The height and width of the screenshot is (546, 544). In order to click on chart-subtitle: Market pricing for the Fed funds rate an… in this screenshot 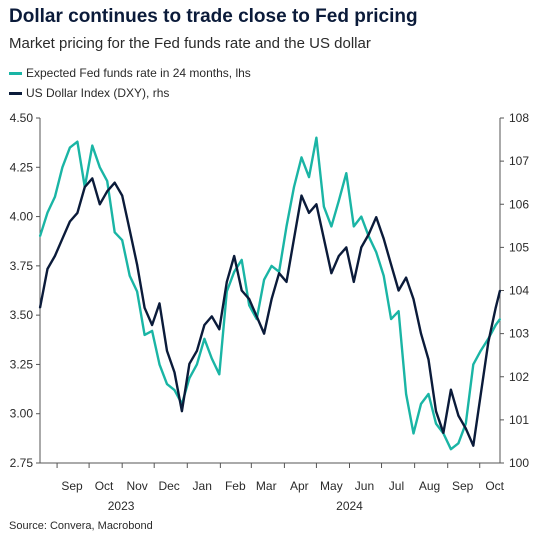, I will do `click(190, 43)`.